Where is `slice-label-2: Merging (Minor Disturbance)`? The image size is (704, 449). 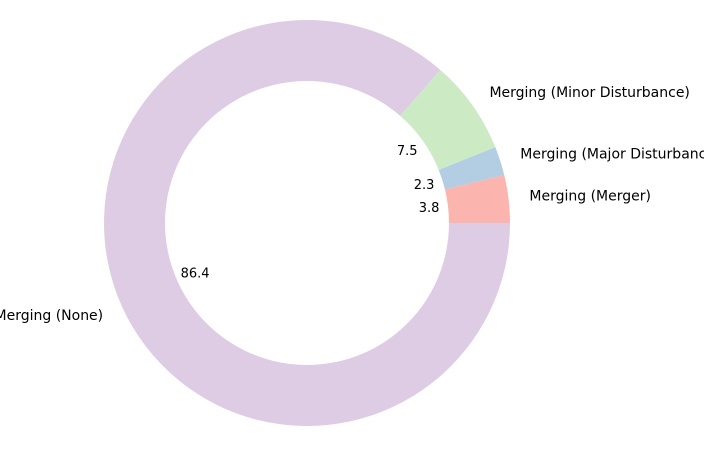
slice-label-2: Merging (Minor Disturbance) is located at coordinates (589, 93).